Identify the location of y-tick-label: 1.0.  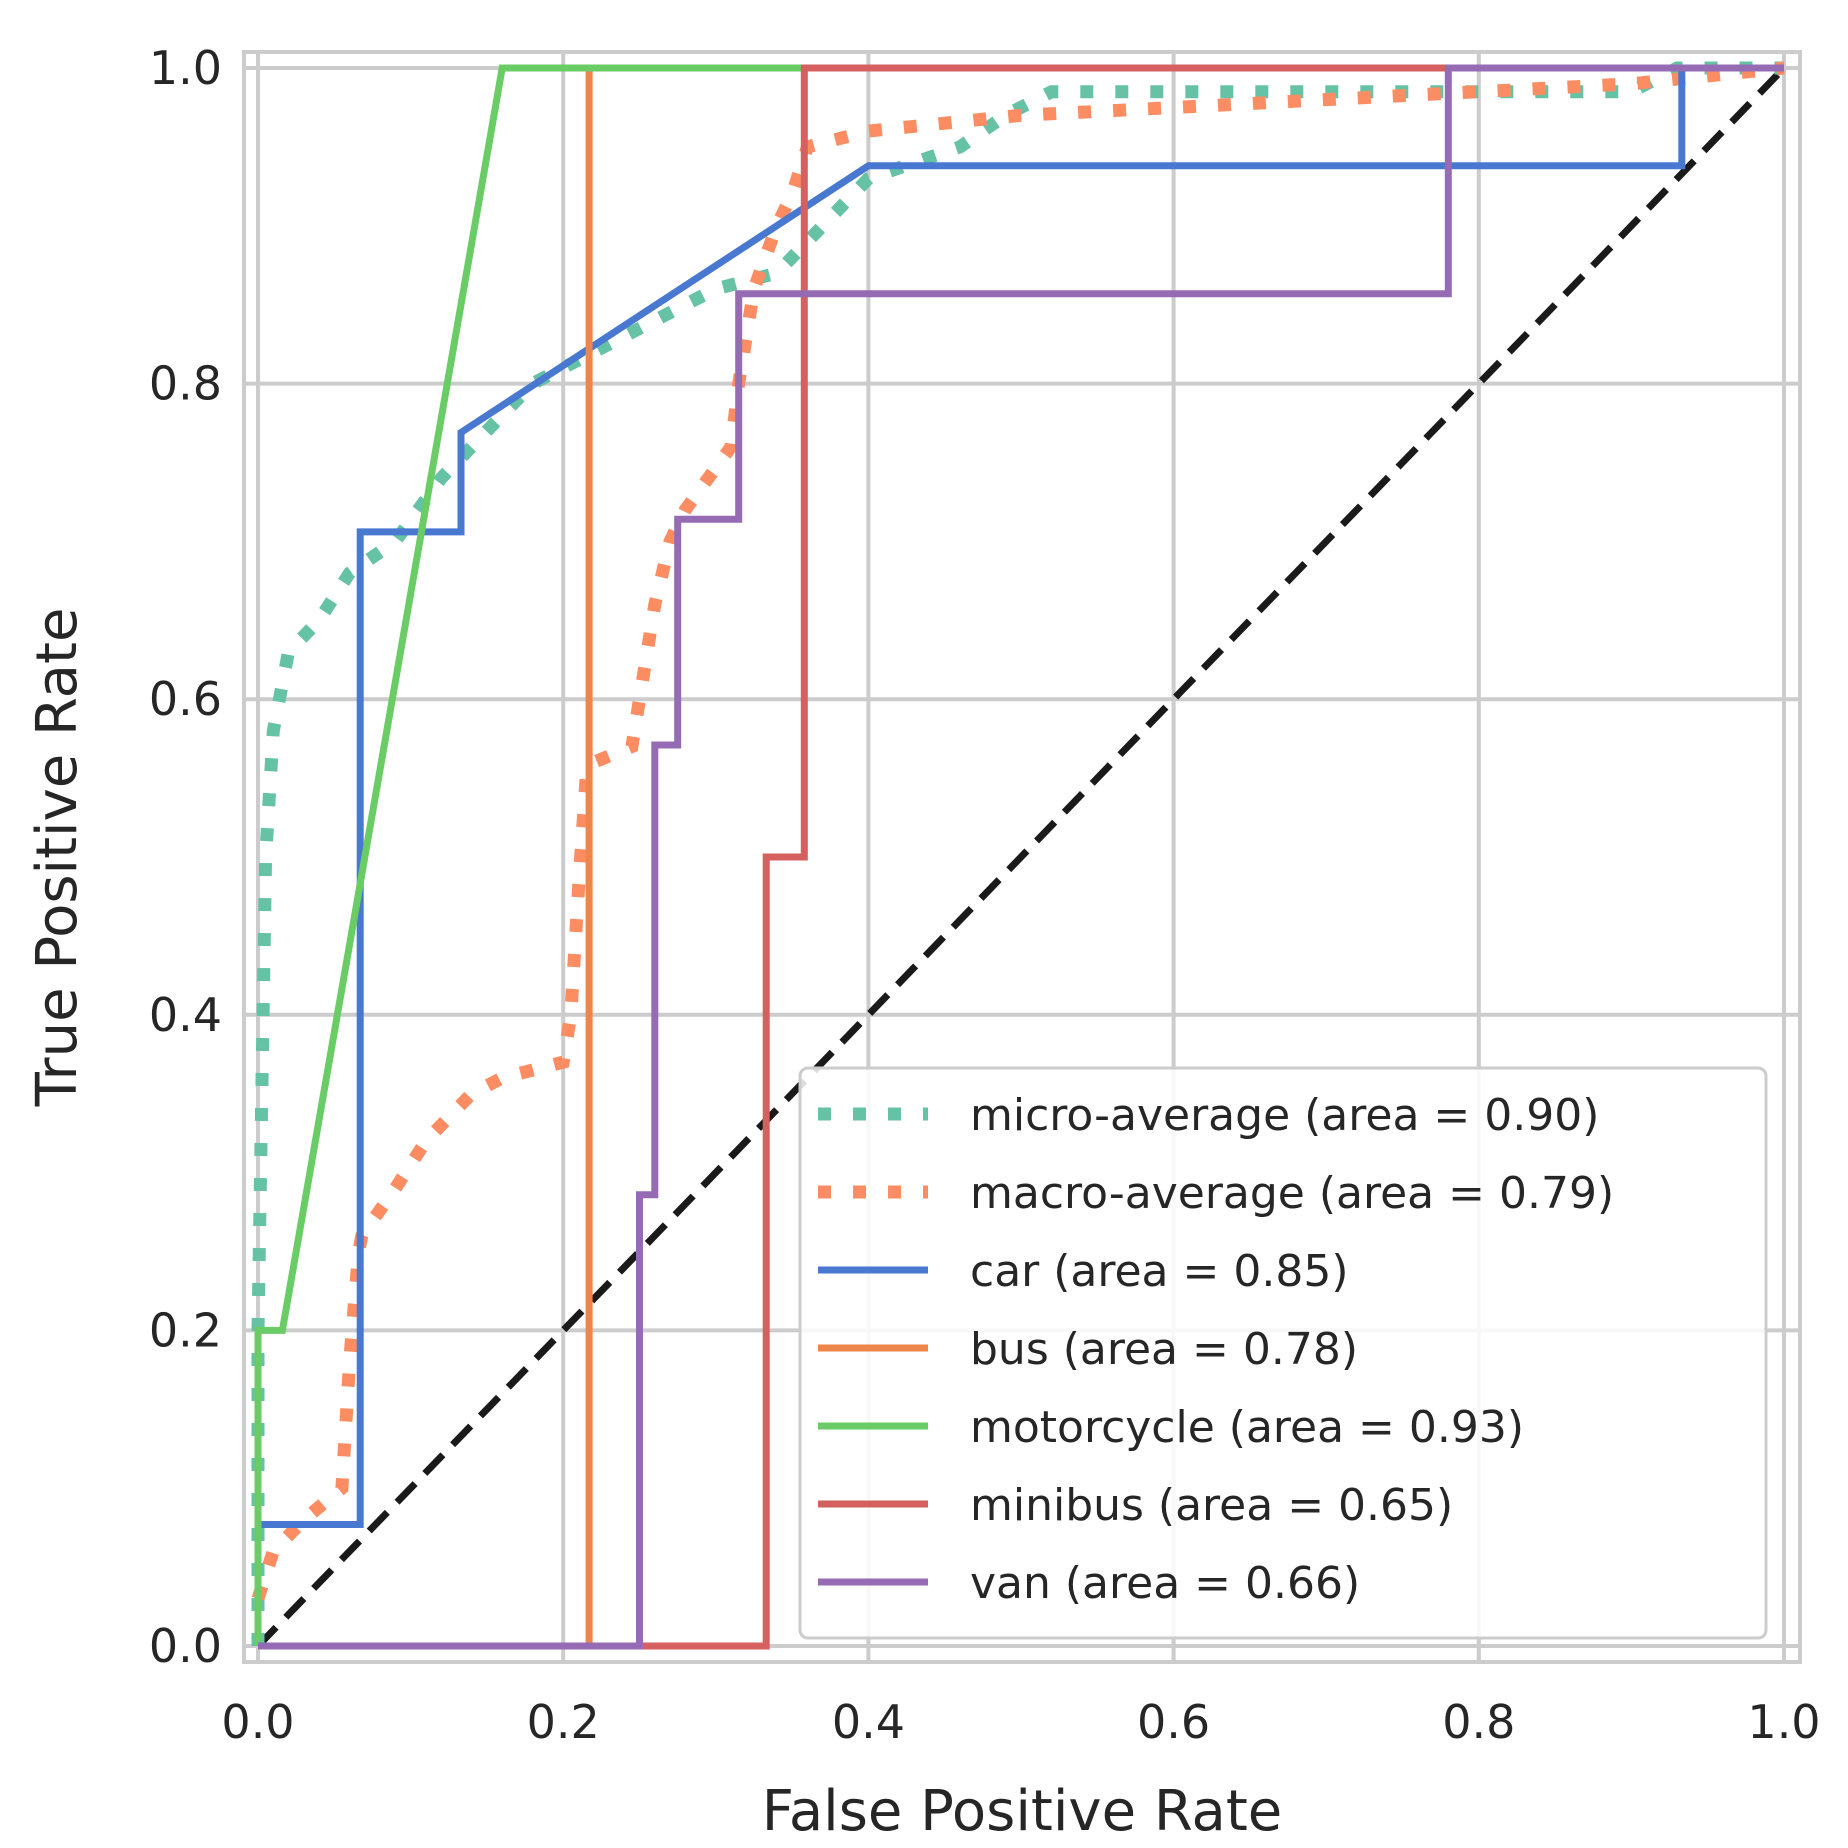
(185, 68).